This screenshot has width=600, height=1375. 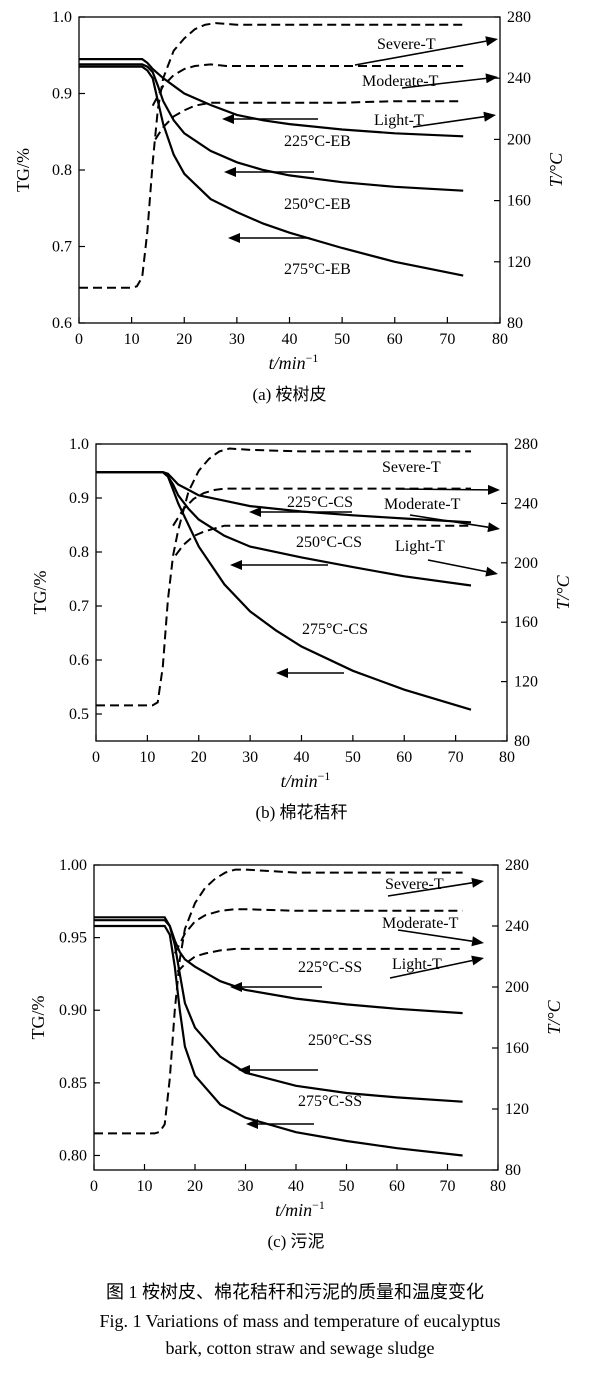 What do you see at coordinates (414, 884) in the screenshot?
I see `curve-label: Severe-T` at bounding box center [414, 884].